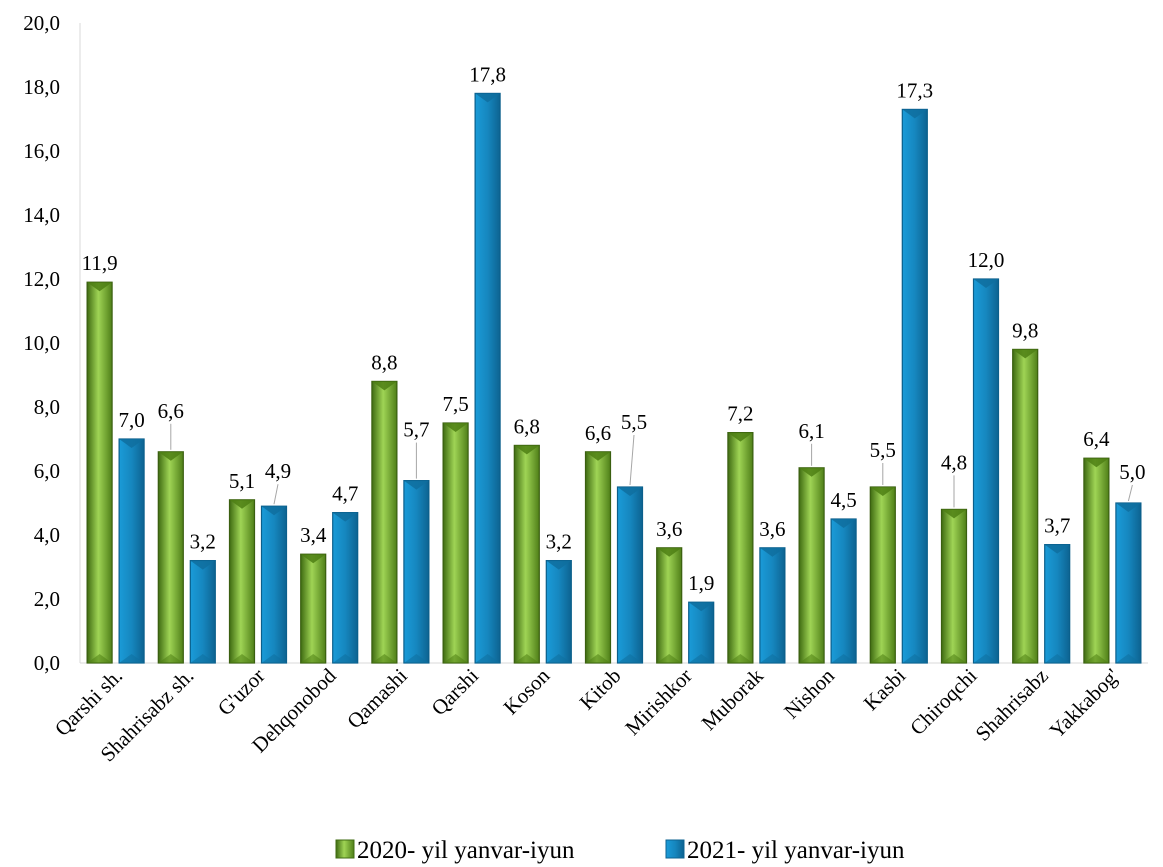  I want to click on data-label: 4,7, so click(345, 494).